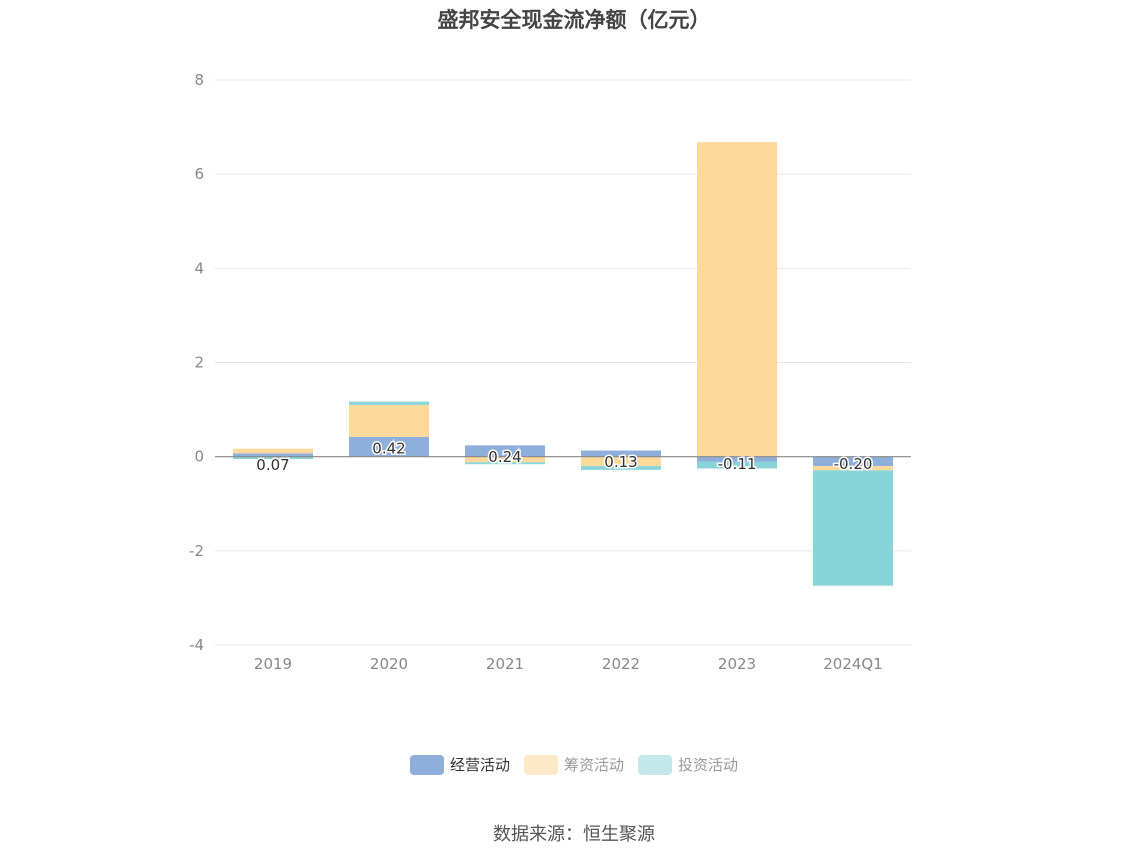  What do you see at coordinates (655, 764) in the screenshot?
I see `legend-swatch-investing` at bounding box center [655, 764].